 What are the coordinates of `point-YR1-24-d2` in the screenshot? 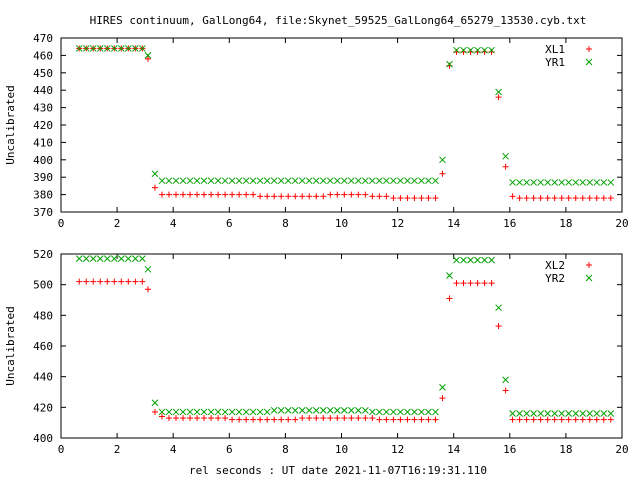 It's located at (246, 181).